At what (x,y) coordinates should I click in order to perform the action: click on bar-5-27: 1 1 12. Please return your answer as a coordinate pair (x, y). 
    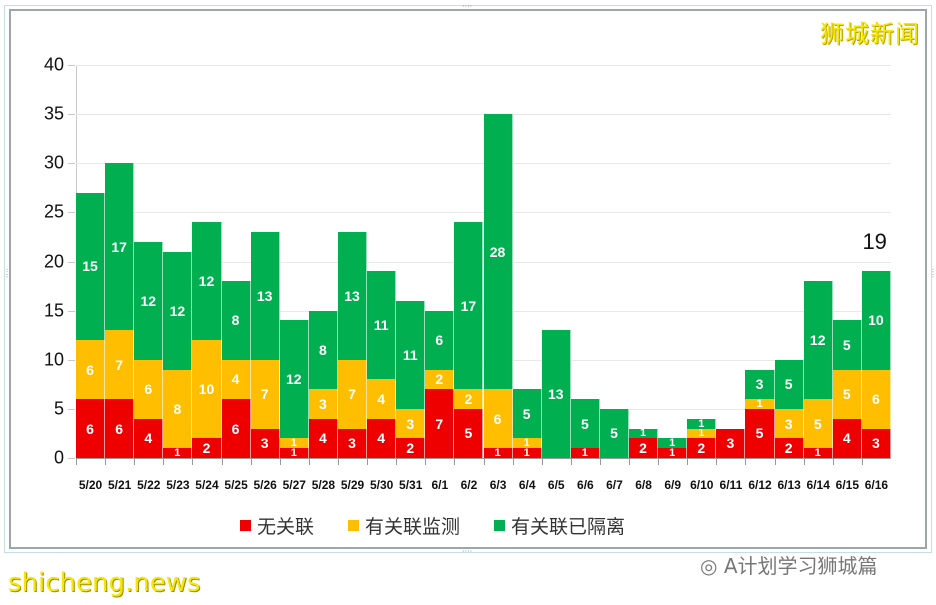
    Looking at the image, I should click on (294, 389).